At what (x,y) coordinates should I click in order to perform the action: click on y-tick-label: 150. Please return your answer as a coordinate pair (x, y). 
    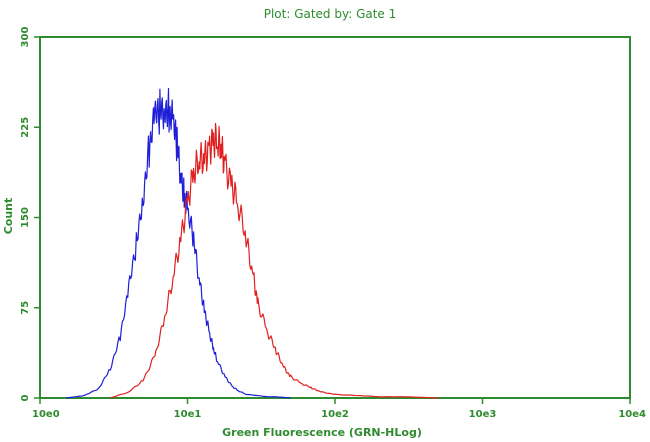
    Looking at the image, I should click on (25, 217).